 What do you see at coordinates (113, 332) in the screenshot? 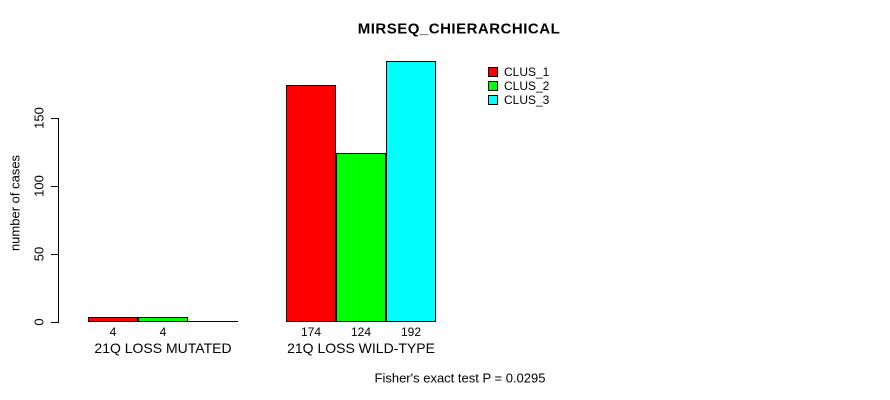
I see `bar-value-label-clus_1-group1: 4` at bounding box center [113, 332].